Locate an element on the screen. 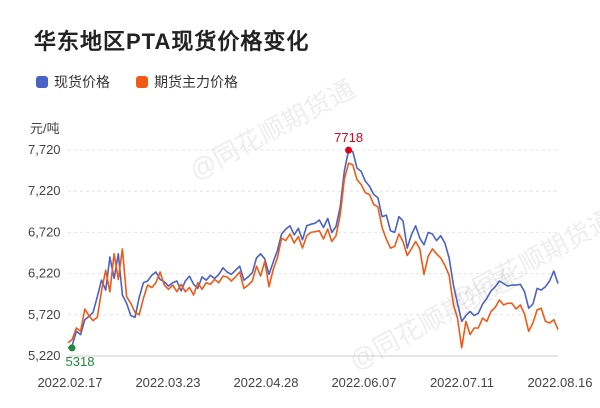 This screenshot has width=600, height=408. legend-label-spot: 现货价格 is located at coordinates (82, 82).